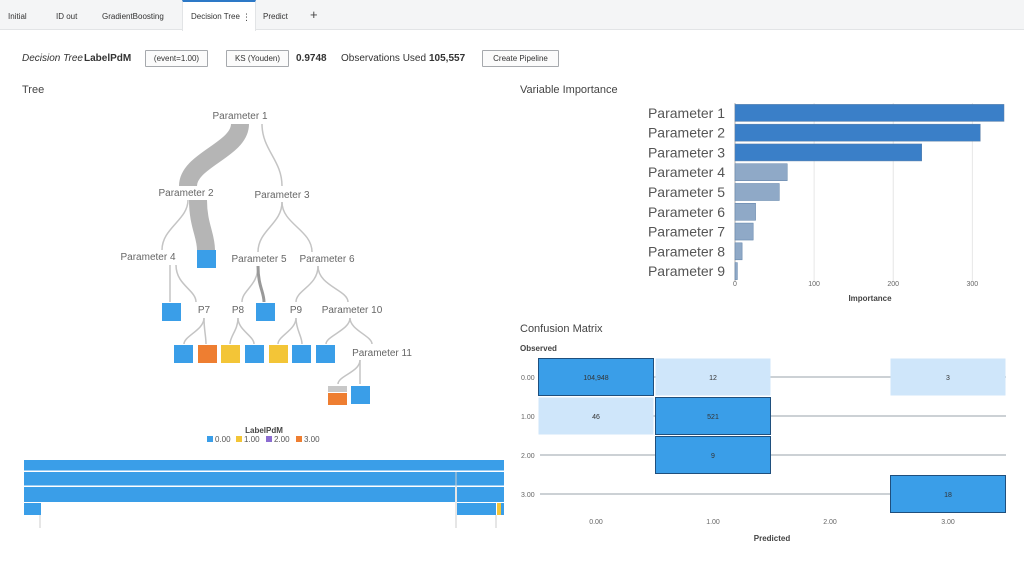 The width and height of the screenshot is (1024, 576). Describe the element at coordinates (17, 16) in the screenshot. I see `tab-initial: Initial` at that location.